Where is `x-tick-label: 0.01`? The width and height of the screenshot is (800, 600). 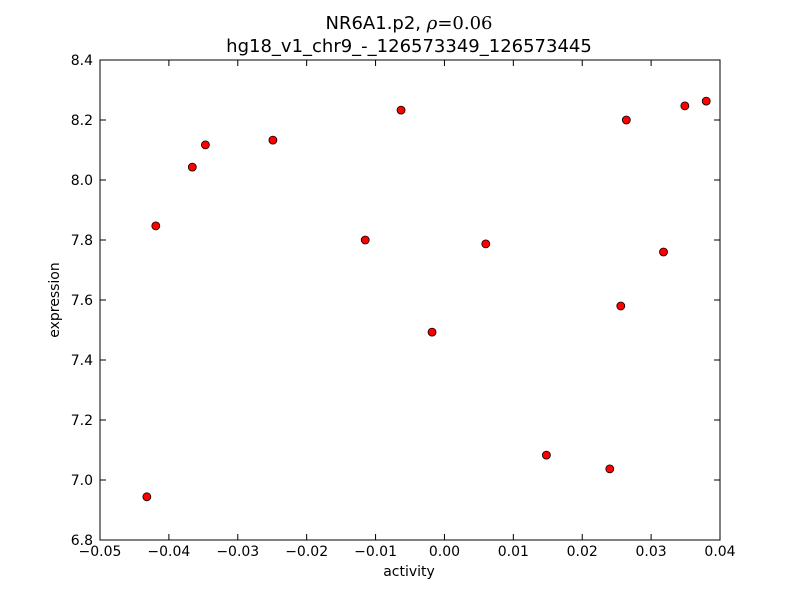
x-tick-label: 0.01 is located at coordinates (513, 552).